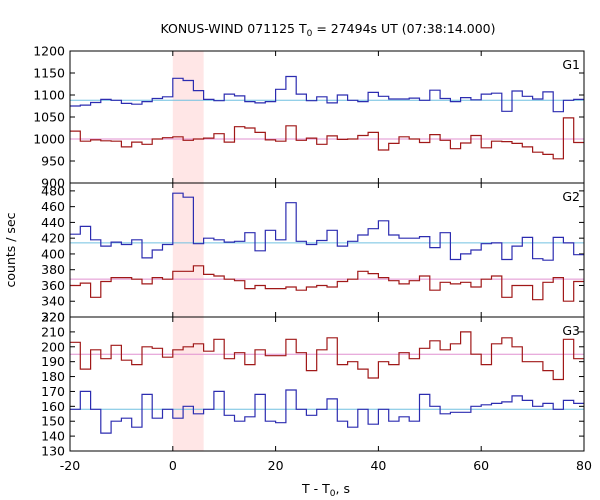 This screenshot has height=500, width=600. I want to click on x-tick-label: 40, so click(378, 465).